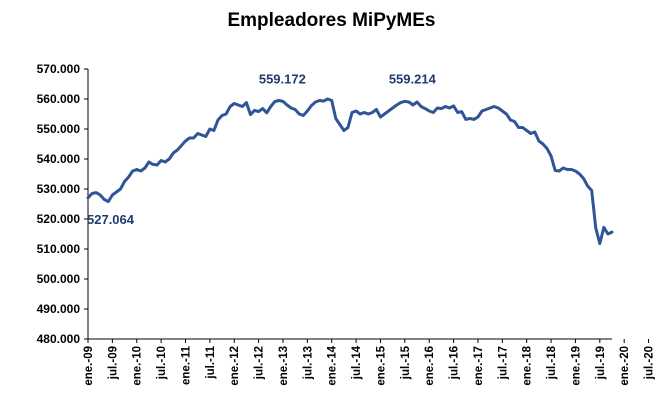 The image size is (663, 418). What do you see at coordinates (59, 99) in the screenshot?
I see `y-tick-label: 560.000` at bounding box center [59, 99].